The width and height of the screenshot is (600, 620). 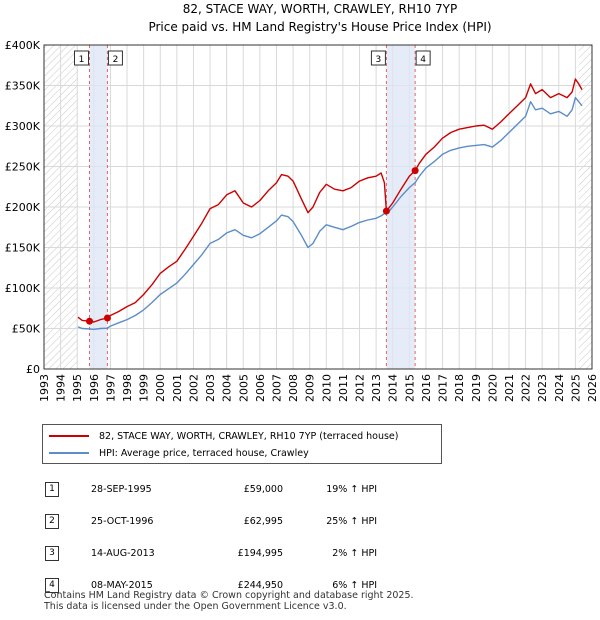 I want to click on sale-hpi-change: 2% ↑ HPI, so click(x=354, y=553).